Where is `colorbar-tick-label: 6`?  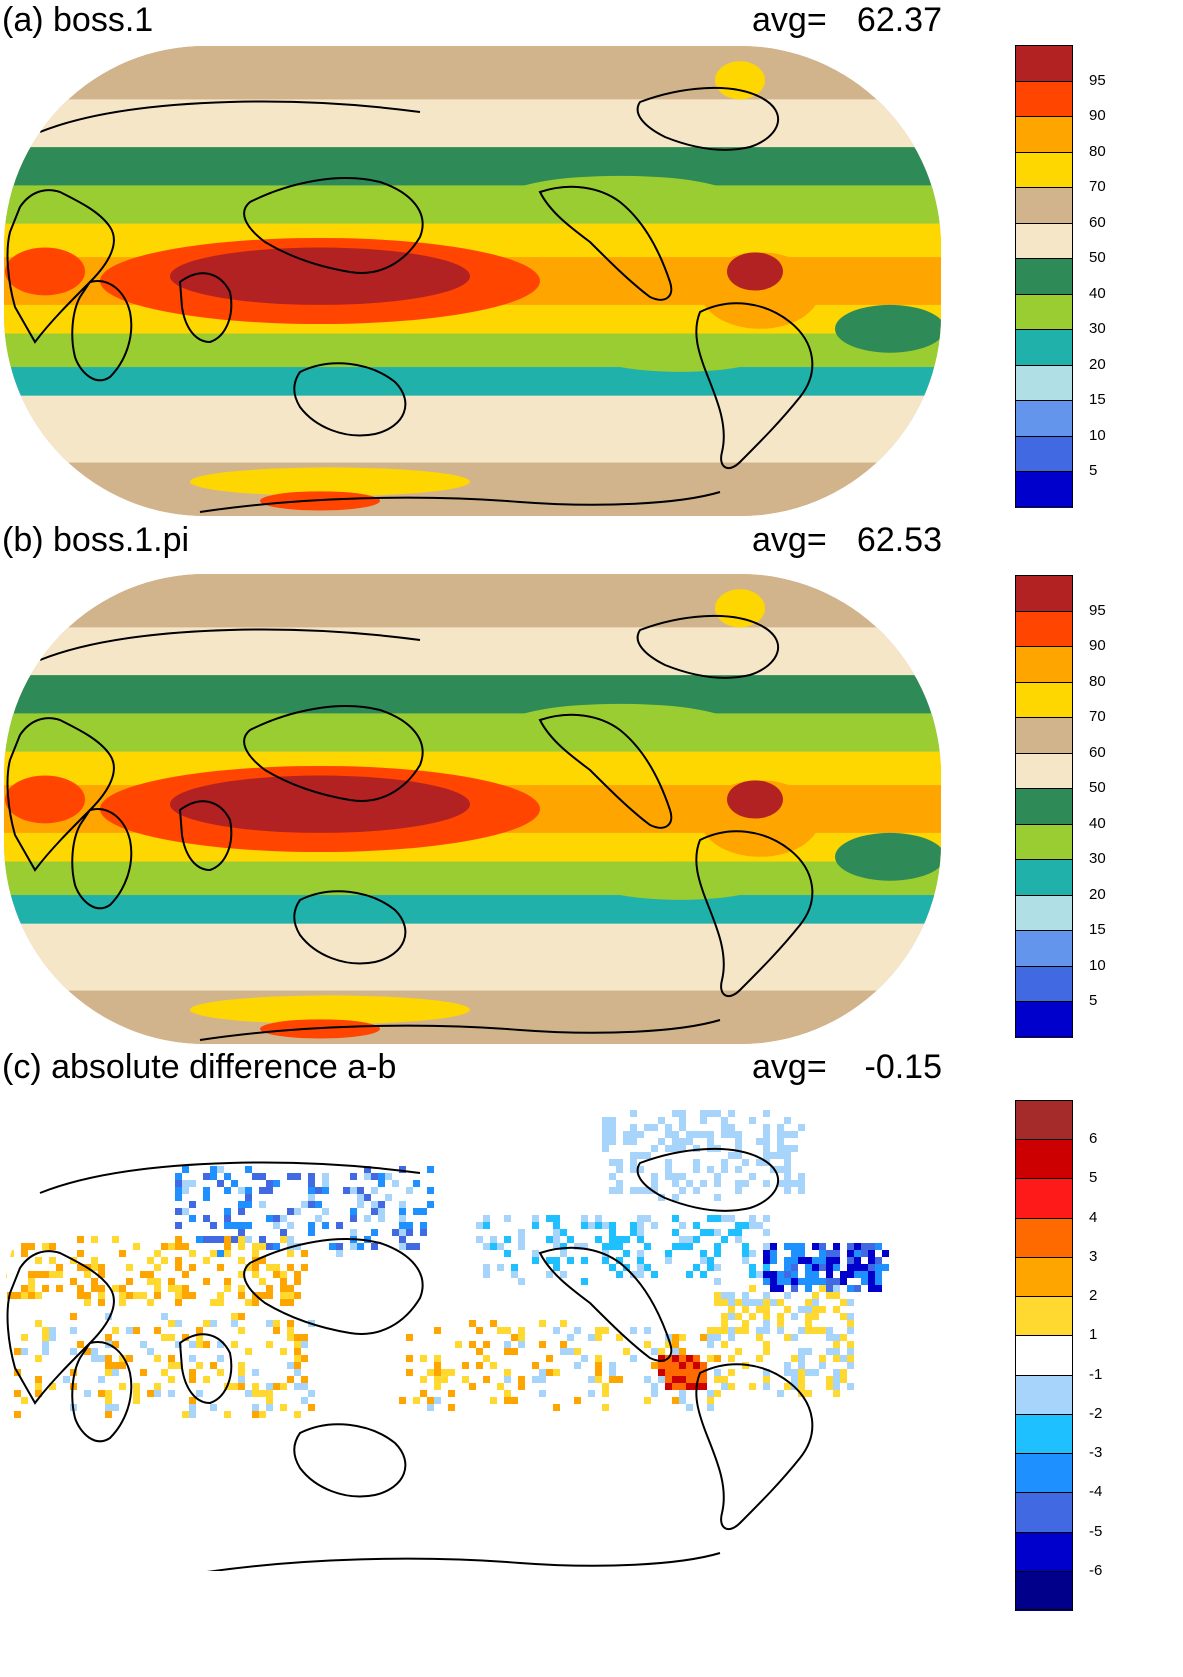
colorbar-tick-label: 6 is located at coordinates (1093, 1139).